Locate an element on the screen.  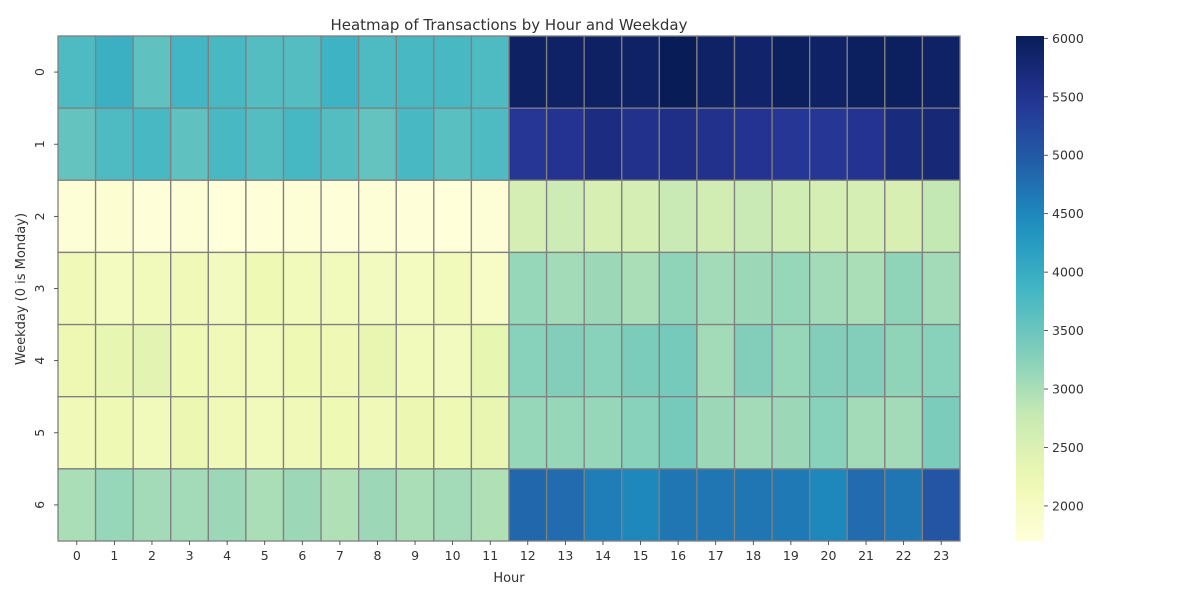
x-tick-label: 1 is located at coordinates (114, 555).